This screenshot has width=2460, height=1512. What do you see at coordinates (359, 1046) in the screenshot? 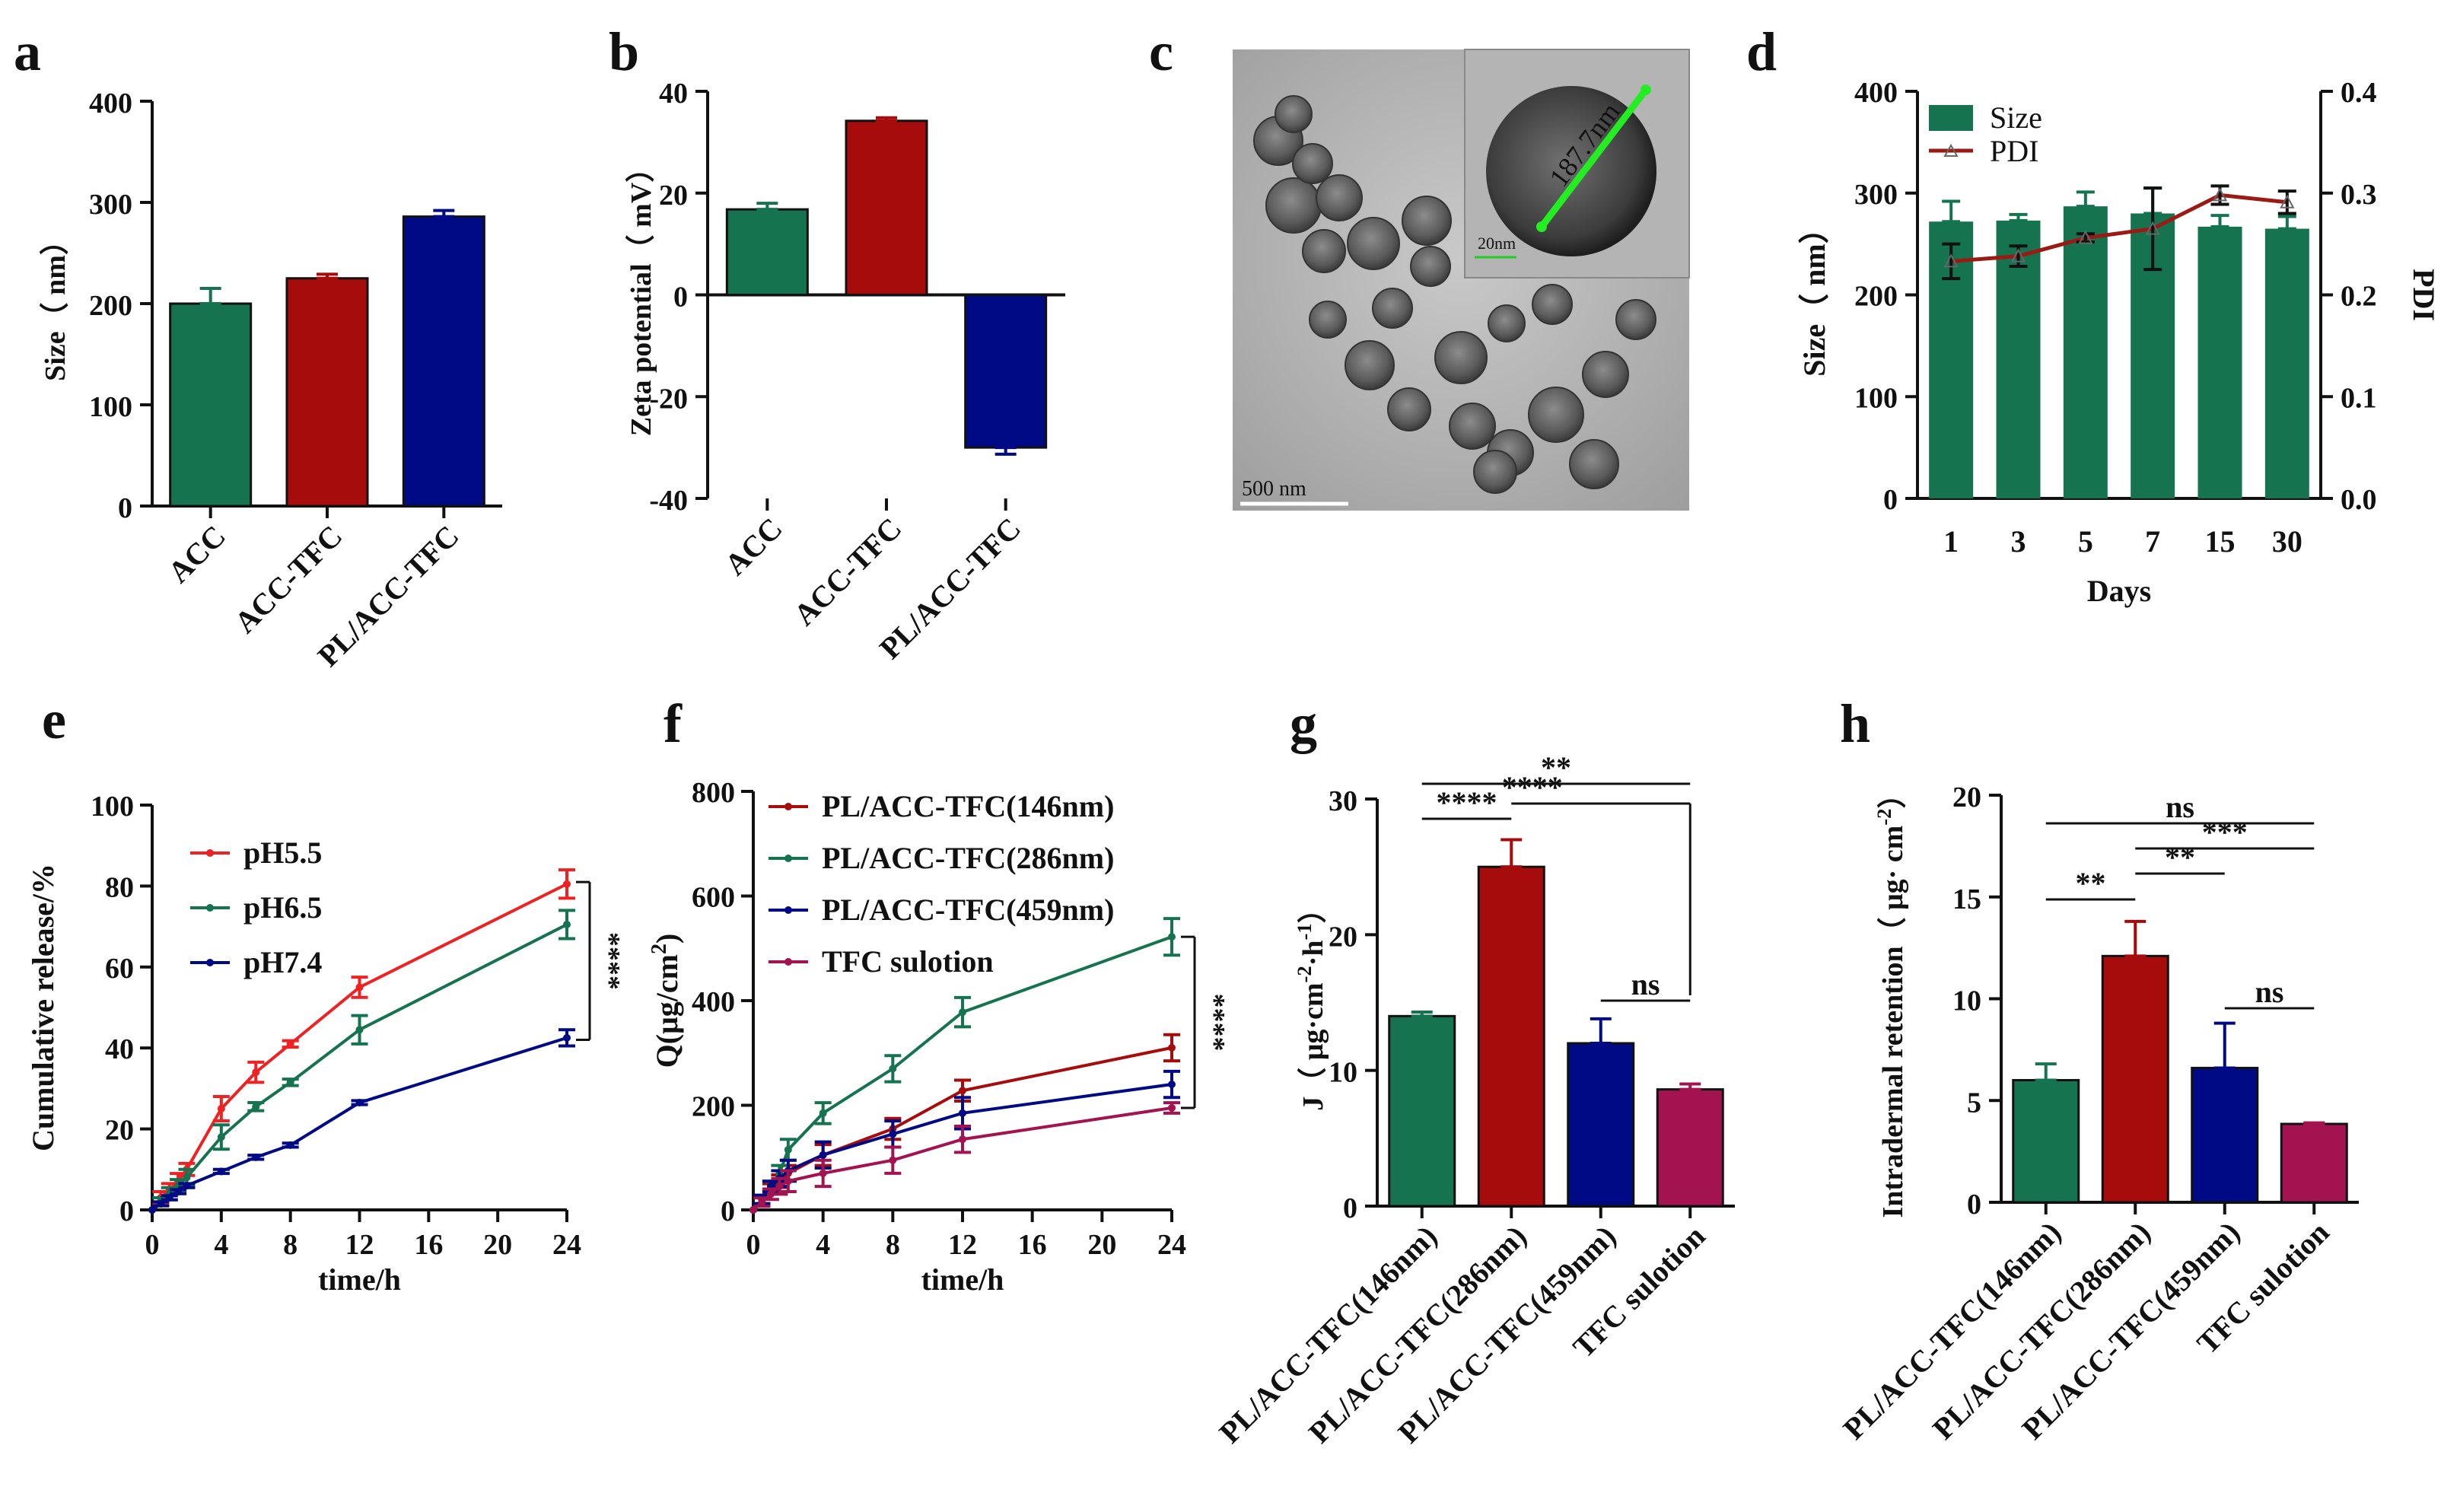
I see `series-line` at bounding box center [359, 1046].